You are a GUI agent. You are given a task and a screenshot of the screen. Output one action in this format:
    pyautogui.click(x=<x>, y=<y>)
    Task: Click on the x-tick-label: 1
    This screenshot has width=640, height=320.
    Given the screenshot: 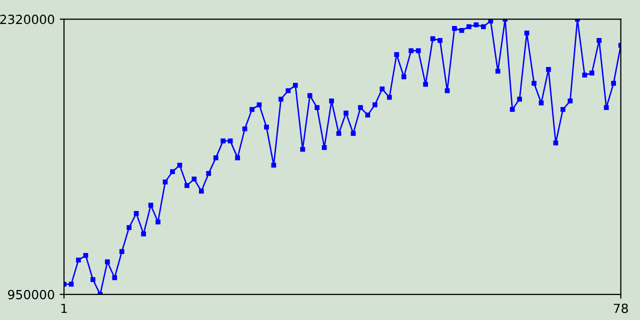 What is the action you would take?
    pyautogui.click(x=64, y=308)
    